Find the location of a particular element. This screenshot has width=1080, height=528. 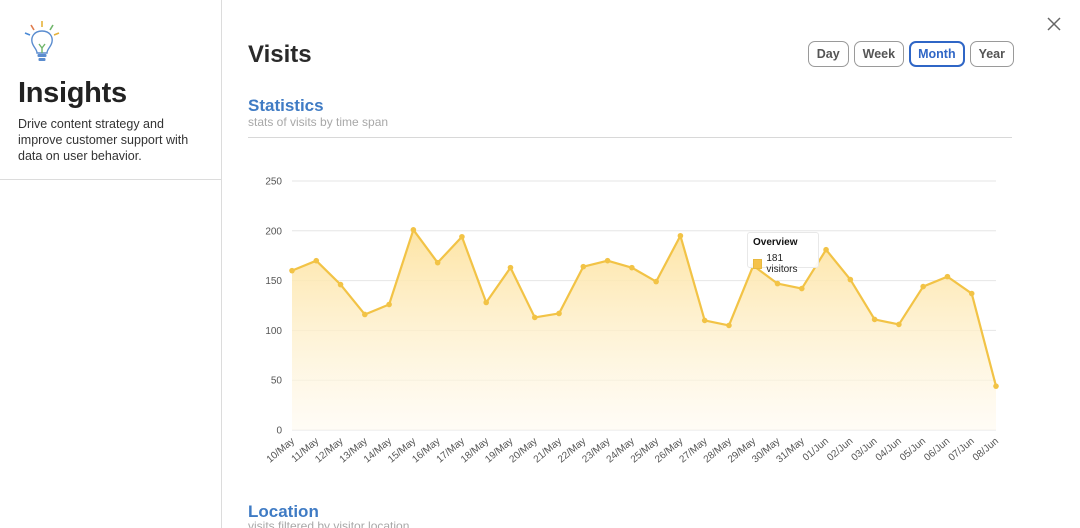

location-title: Location is located at coordinates (283, 511).